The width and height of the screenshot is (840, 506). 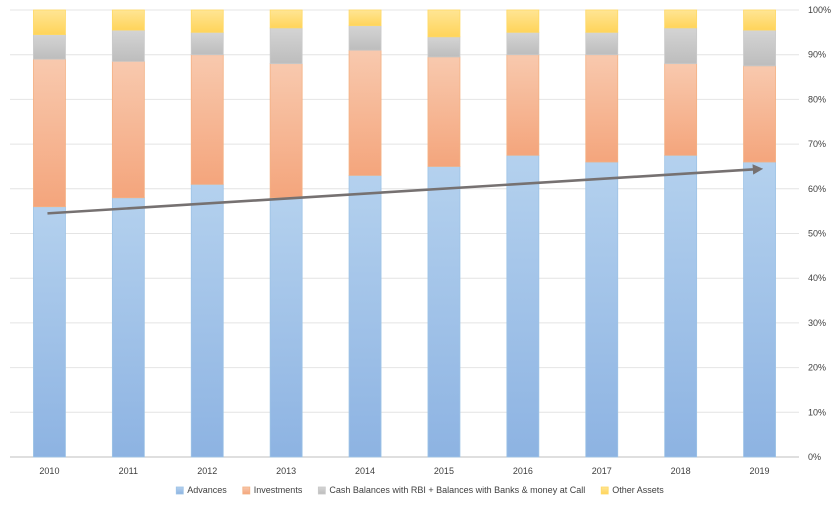 What do you see at coordinates (681, 471) in the screenshot?
I see `x-tick-label: 2018` at bounding box center [681, 471].